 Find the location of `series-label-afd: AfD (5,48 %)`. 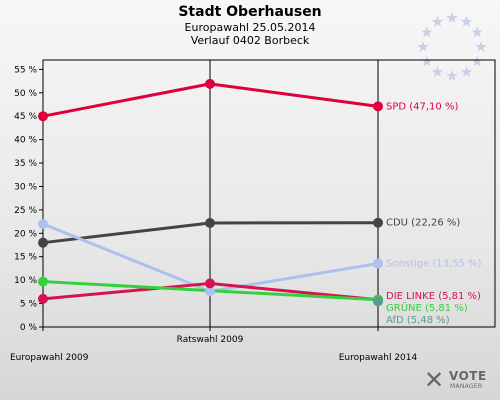

series-label-afd: AfD (5,48 %) is located at coordinates (418, 320).